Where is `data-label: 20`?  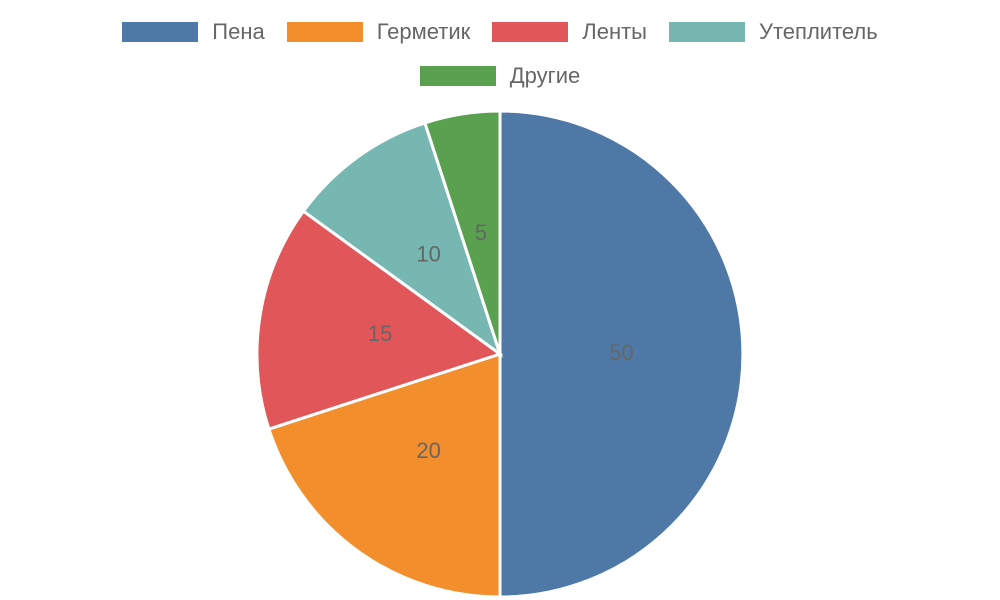
data-label: 20 is located at coordinates (428, 450).